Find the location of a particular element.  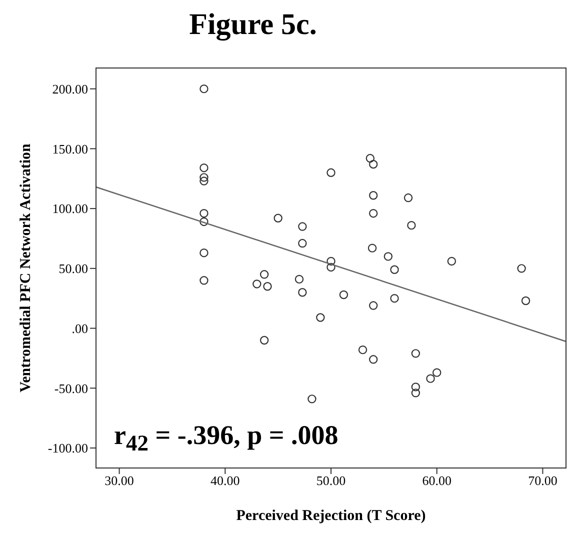

x-tick-label: 30.00 is located at coordinates (119, 480).